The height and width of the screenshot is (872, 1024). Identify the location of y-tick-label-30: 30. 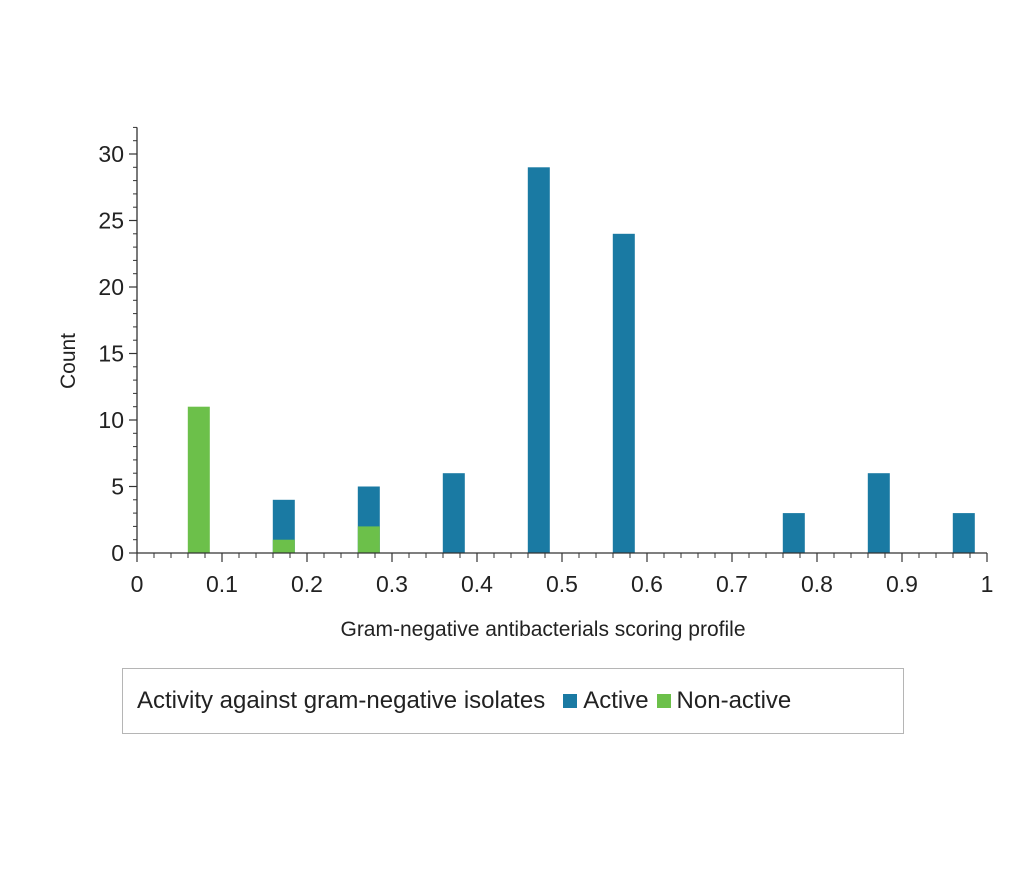
(111, 154).